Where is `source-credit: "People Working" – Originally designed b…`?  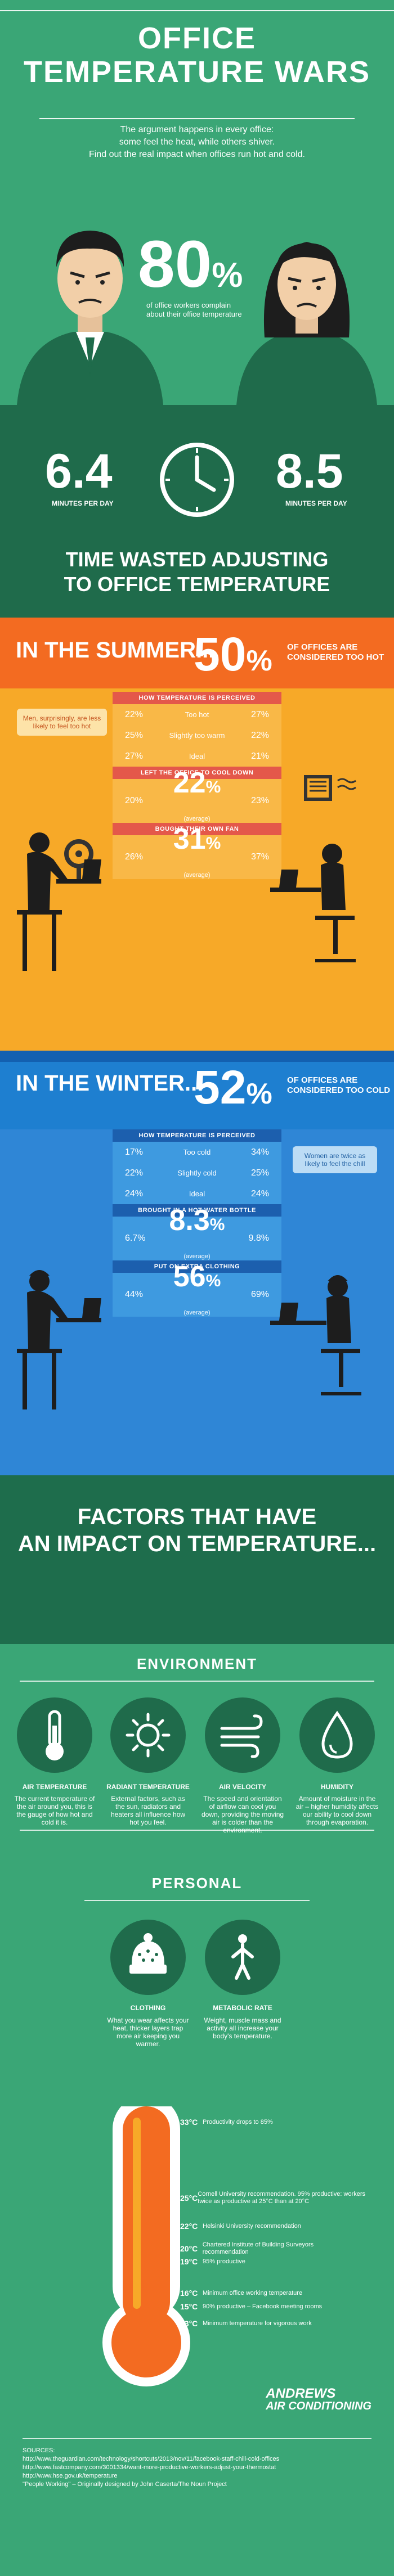
source-credit: "People Working" – Originally designed b… is located at coordinates (125, 2485).